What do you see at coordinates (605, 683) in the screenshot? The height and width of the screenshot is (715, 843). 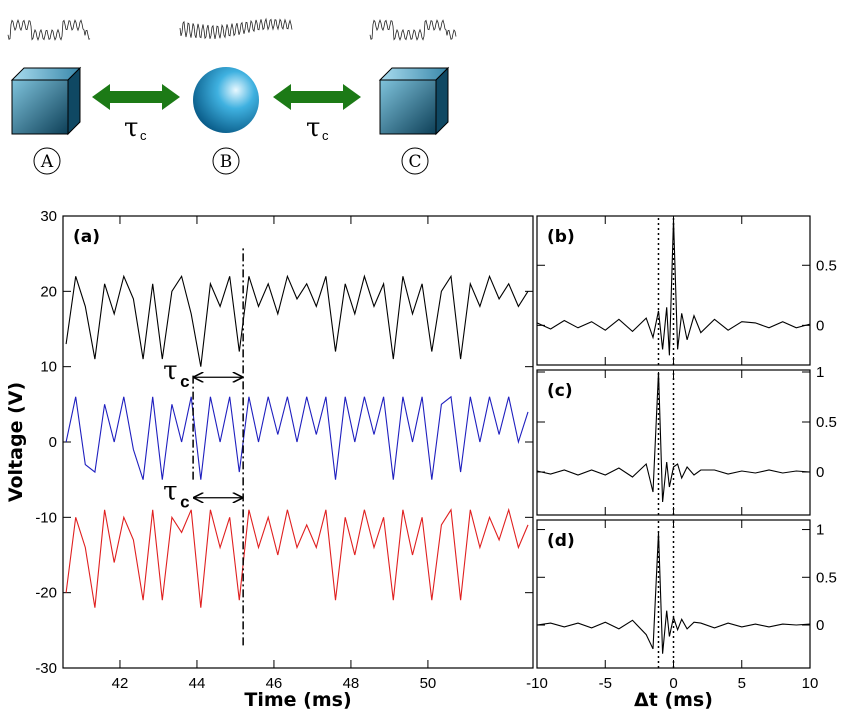 I see `x-tick-label: -5` at bounding box center [605, 683].